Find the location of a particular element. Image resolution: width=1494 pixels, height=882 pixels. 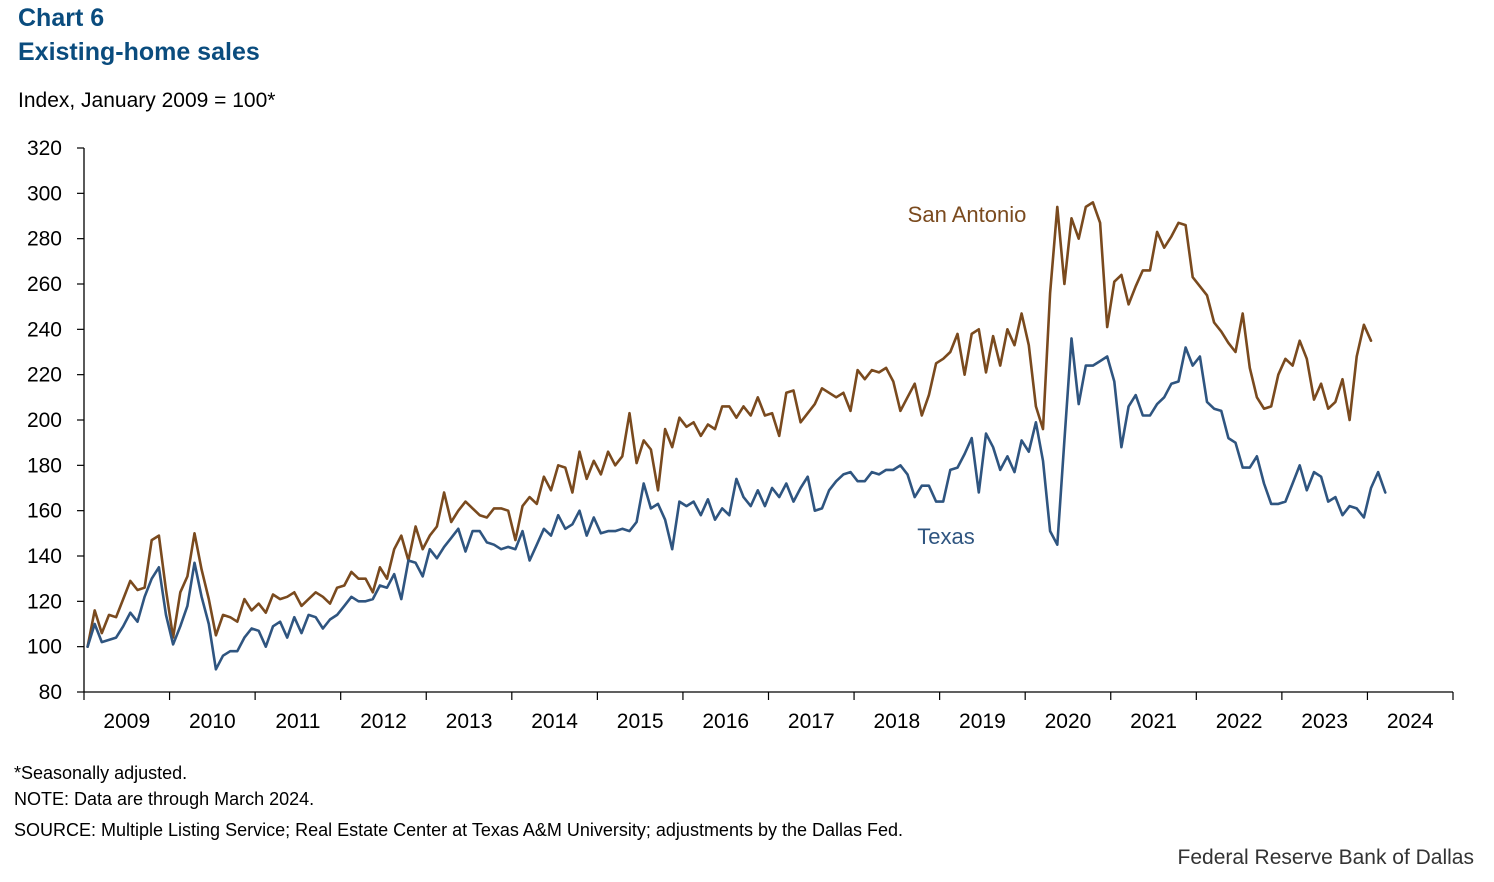

x-tick-label: 2009 is located at coordinates (126, 721).